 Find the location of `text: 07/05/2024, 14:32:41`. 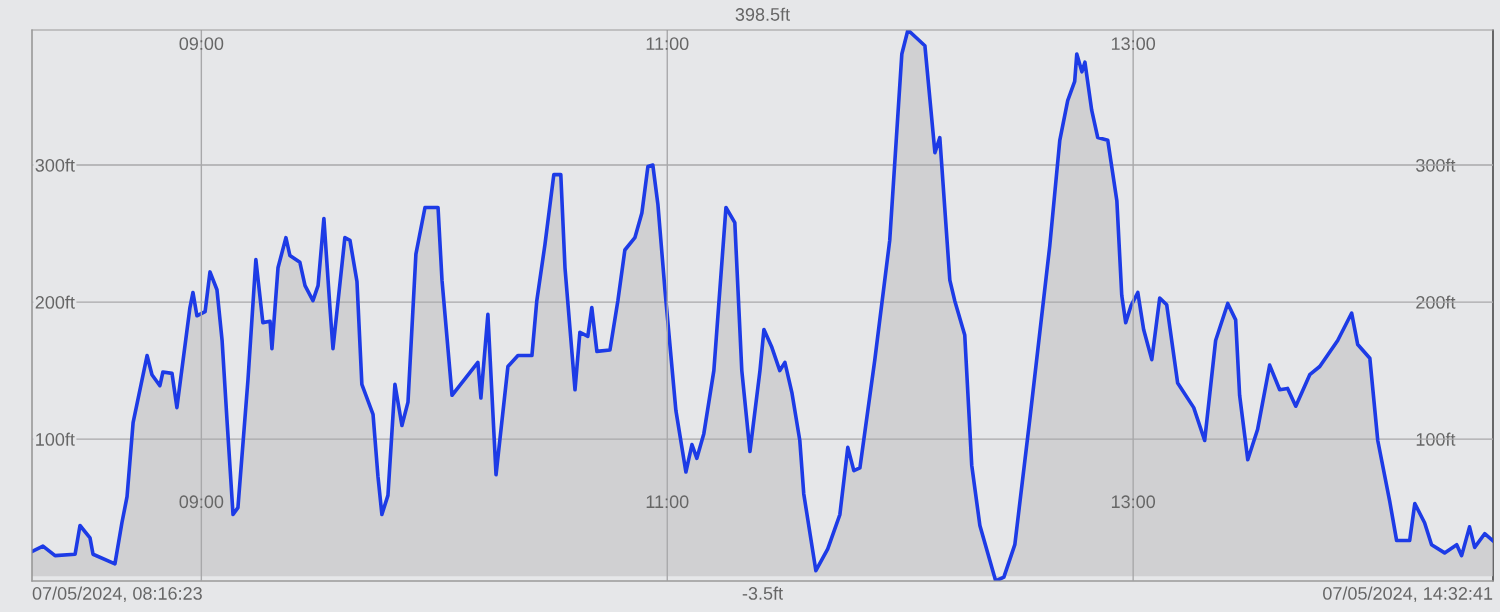

text: 07/05/2024, 14:32:41 is located at coordinates (1408, 594).